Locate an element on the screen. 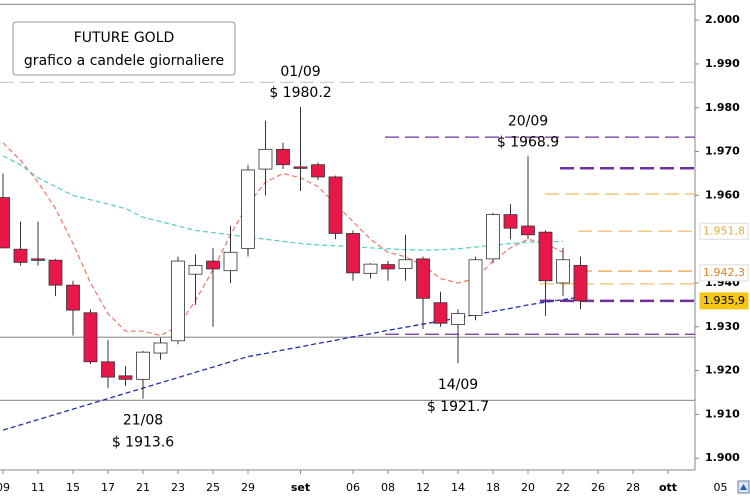  x-tick-label: set is located at coordinates (300, 487).